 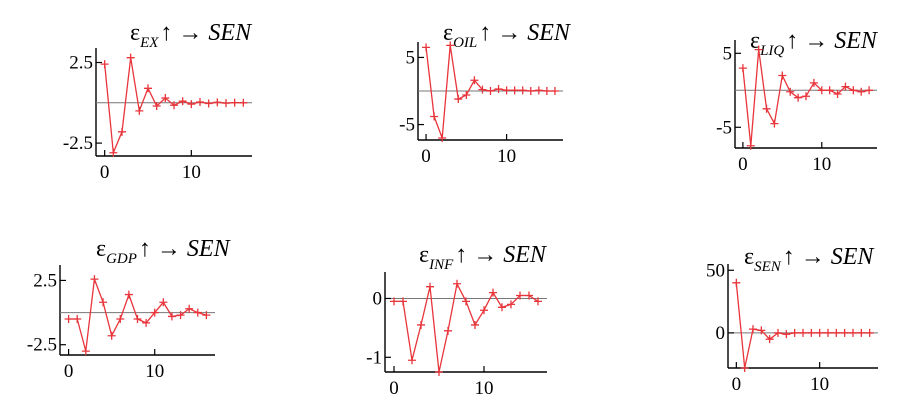 I want to click on chart-panel-gdp: εGDP↑ → SEN 2.5 -2.5 0 10, so click(x=129, y=309).